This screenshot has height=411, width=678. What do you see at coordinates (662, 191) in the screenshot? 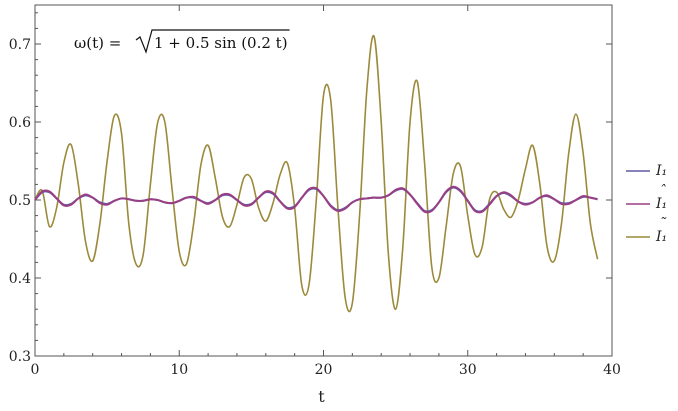
I see `legend-accent: ˆ` at bounding box center [662, 191].